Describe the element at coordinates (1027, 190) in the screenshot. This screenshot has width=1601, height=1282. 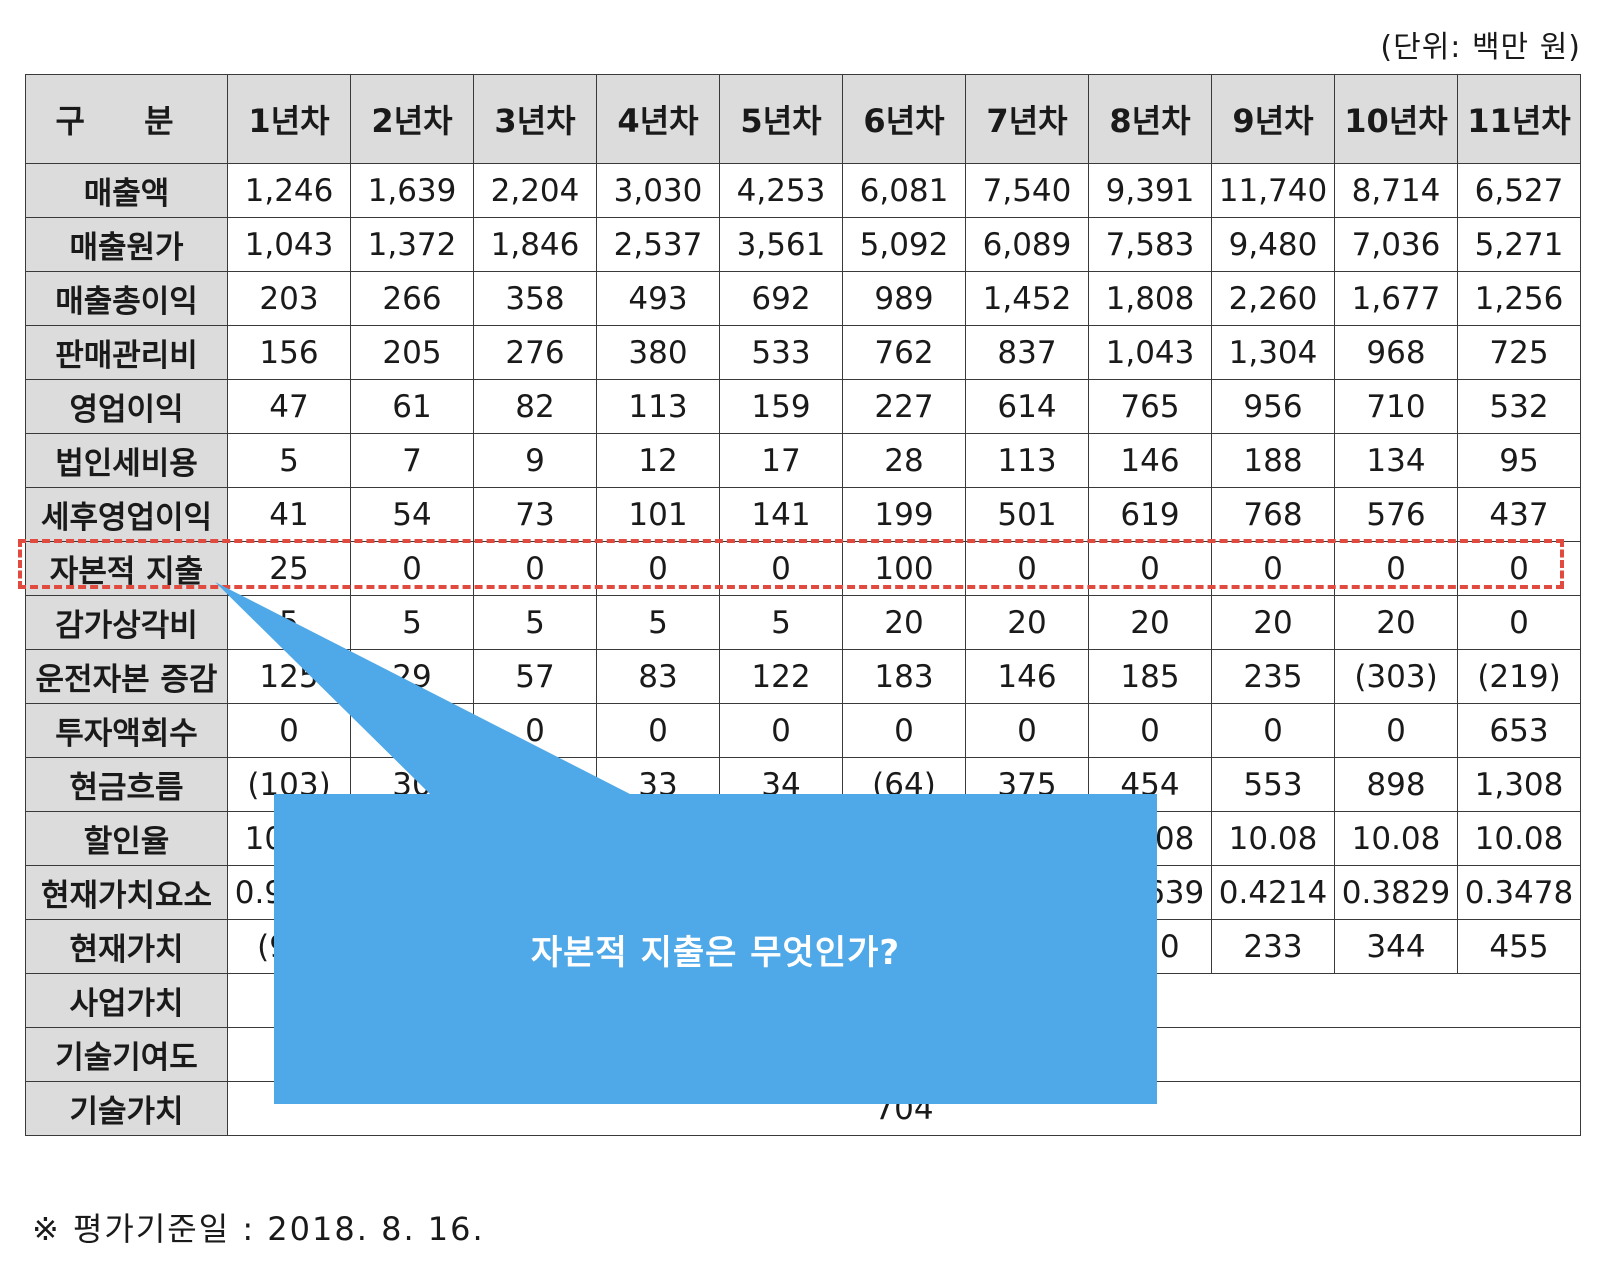
I see `table-cell: 7,540` at that location.